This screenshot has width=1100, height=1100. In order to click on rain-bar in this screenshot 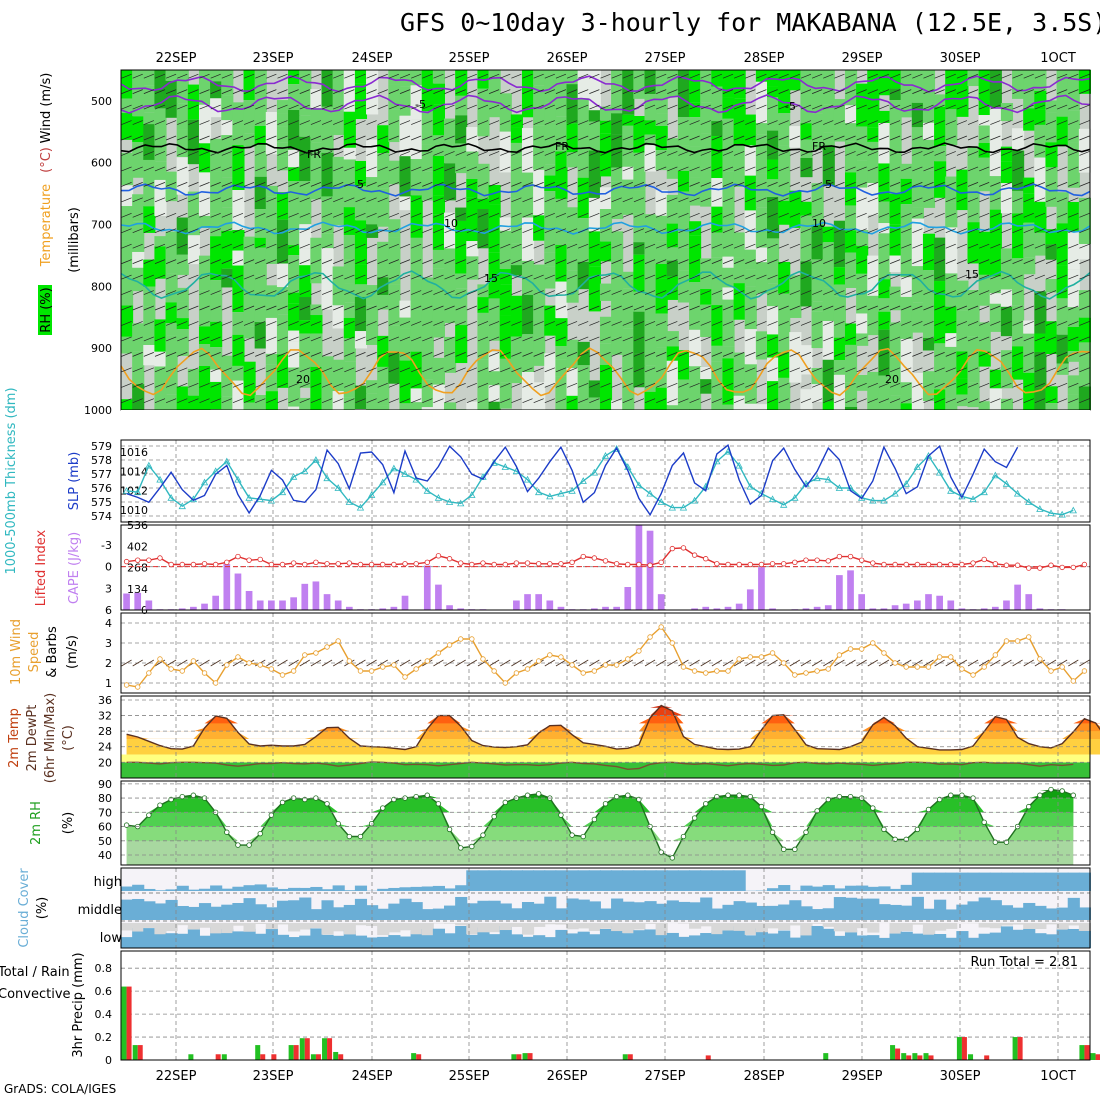, I will do `click(625, 1057)`.